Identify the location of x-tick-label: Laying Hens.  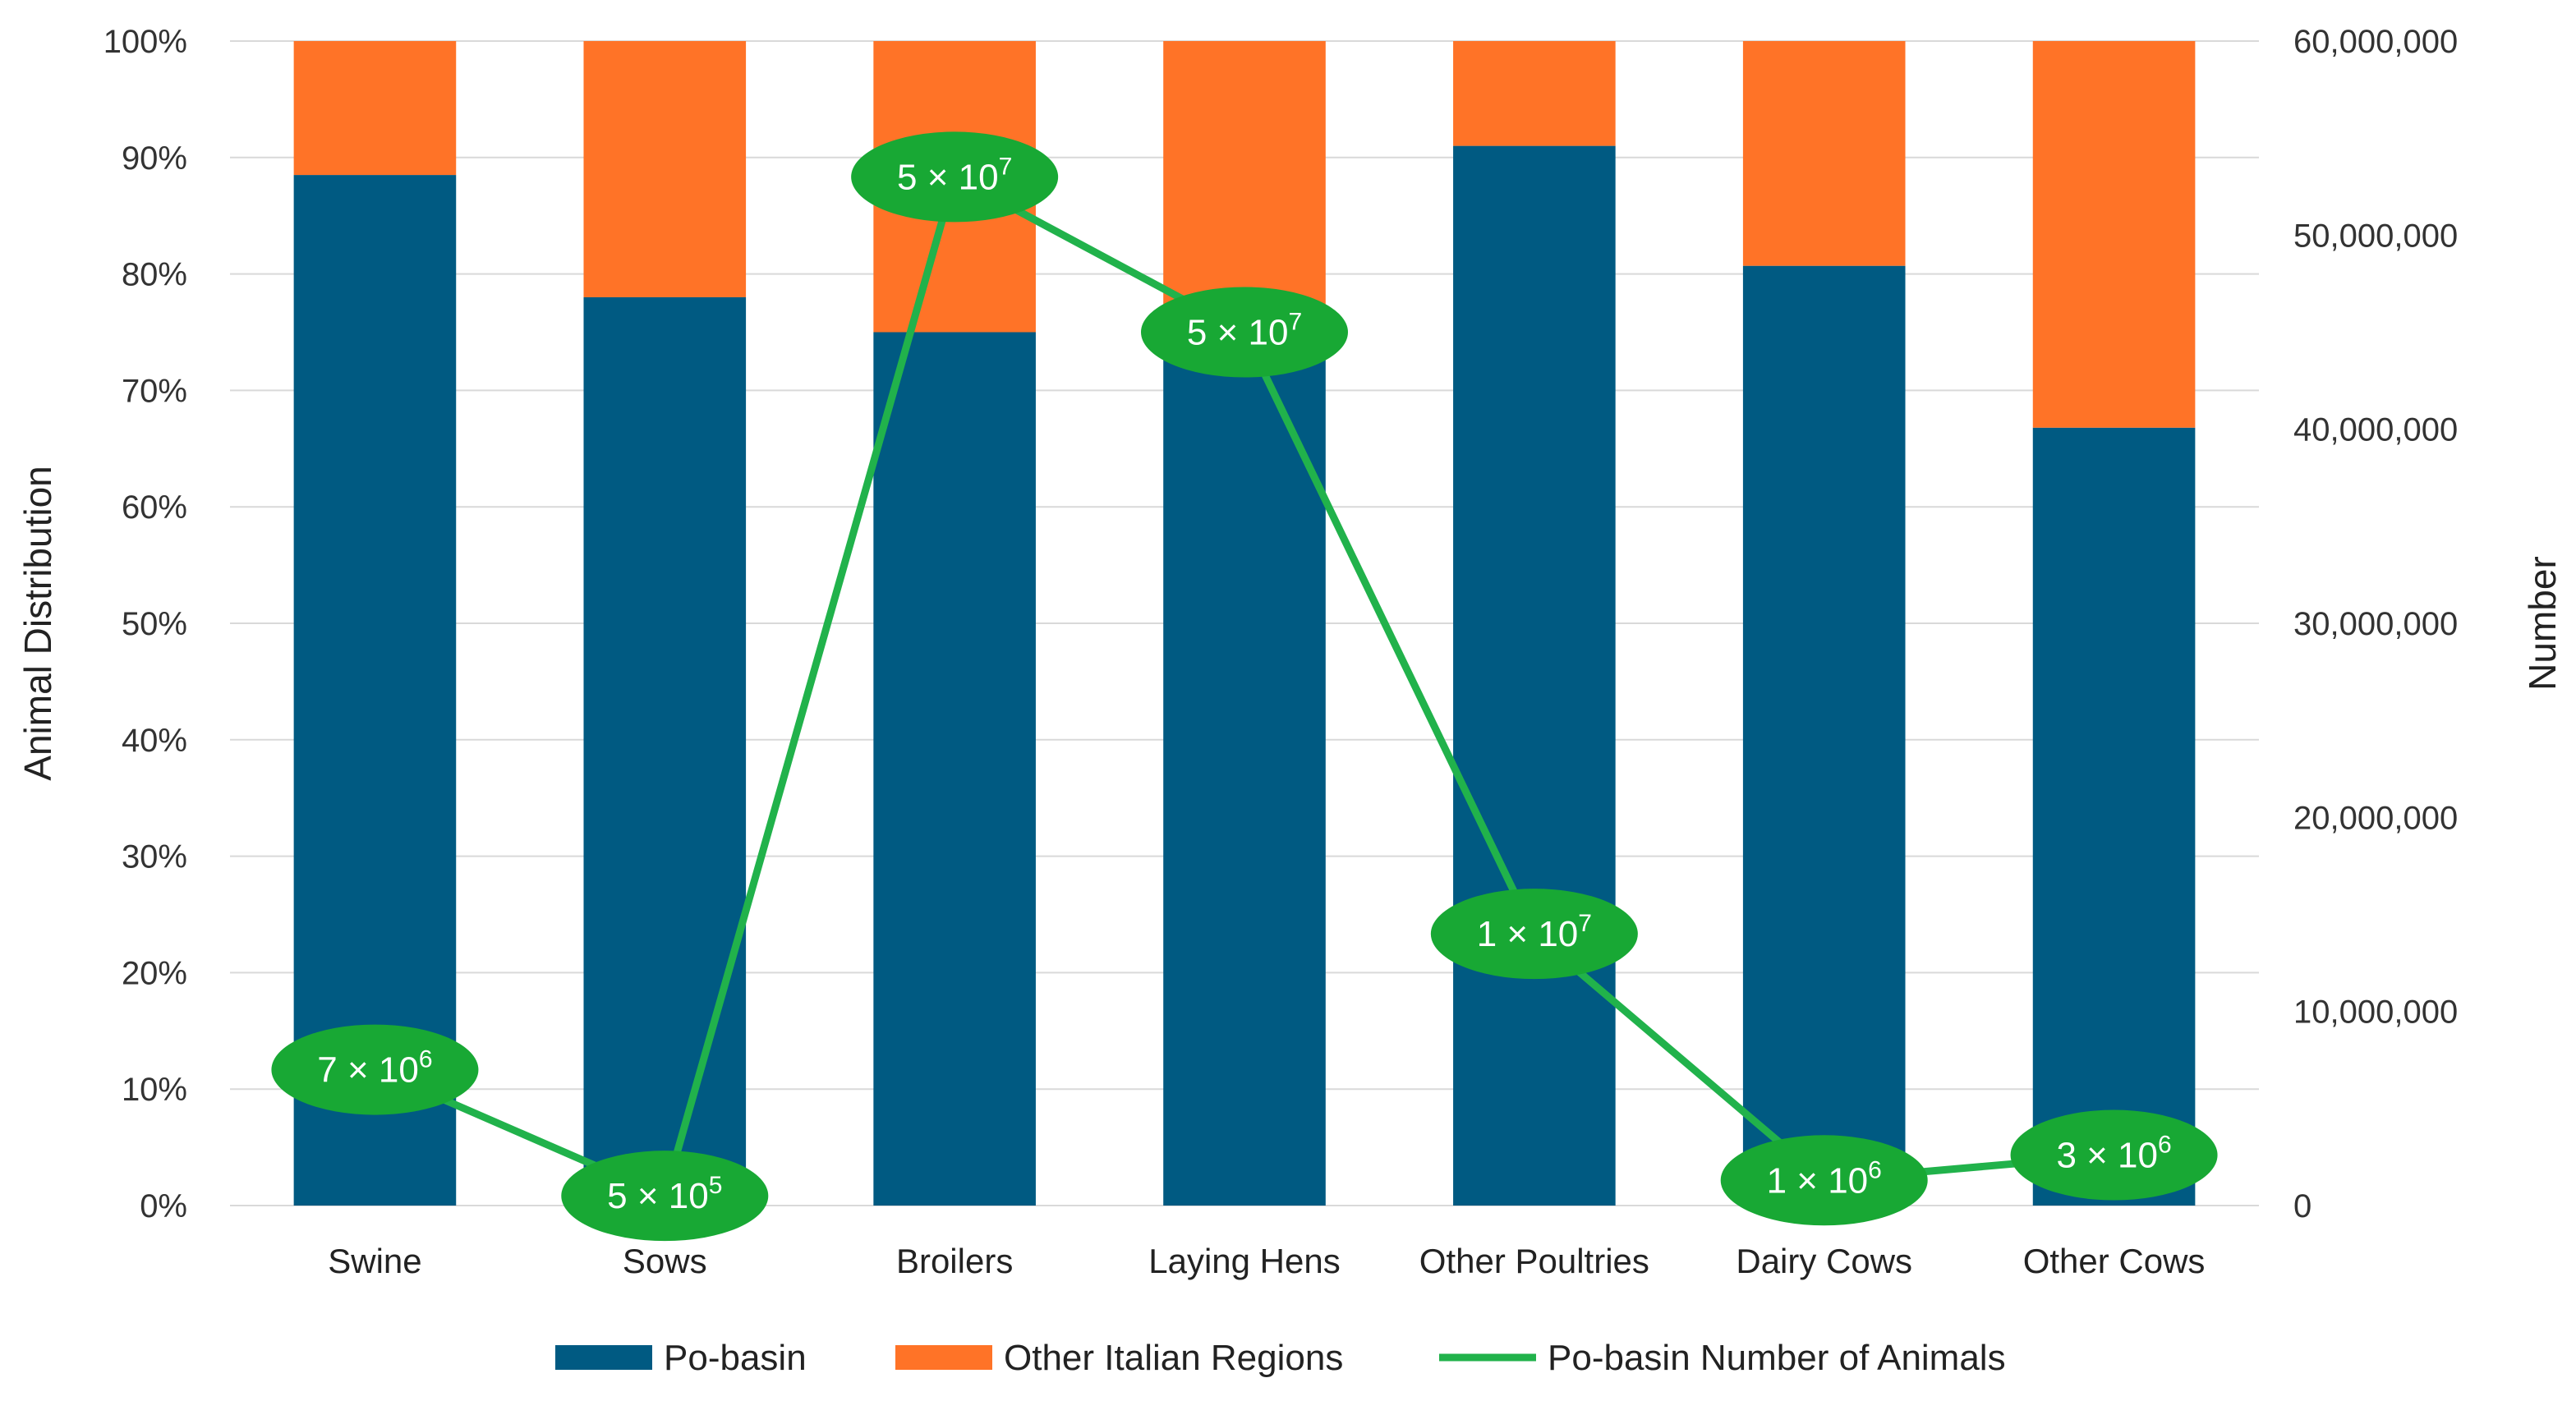
(1244, 1261).